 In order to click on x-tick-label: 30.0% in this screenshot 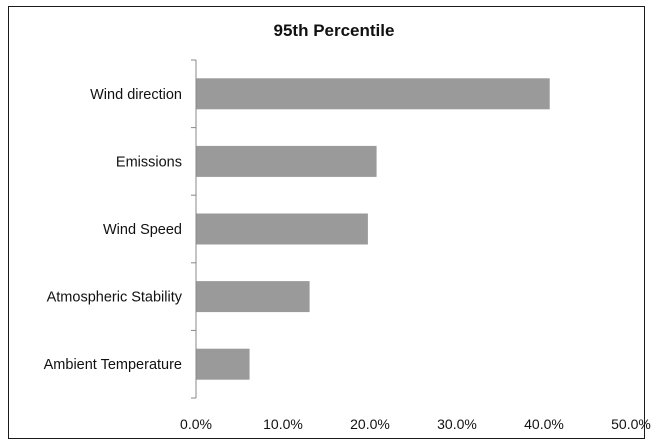, I will do `click(457, 424)`.